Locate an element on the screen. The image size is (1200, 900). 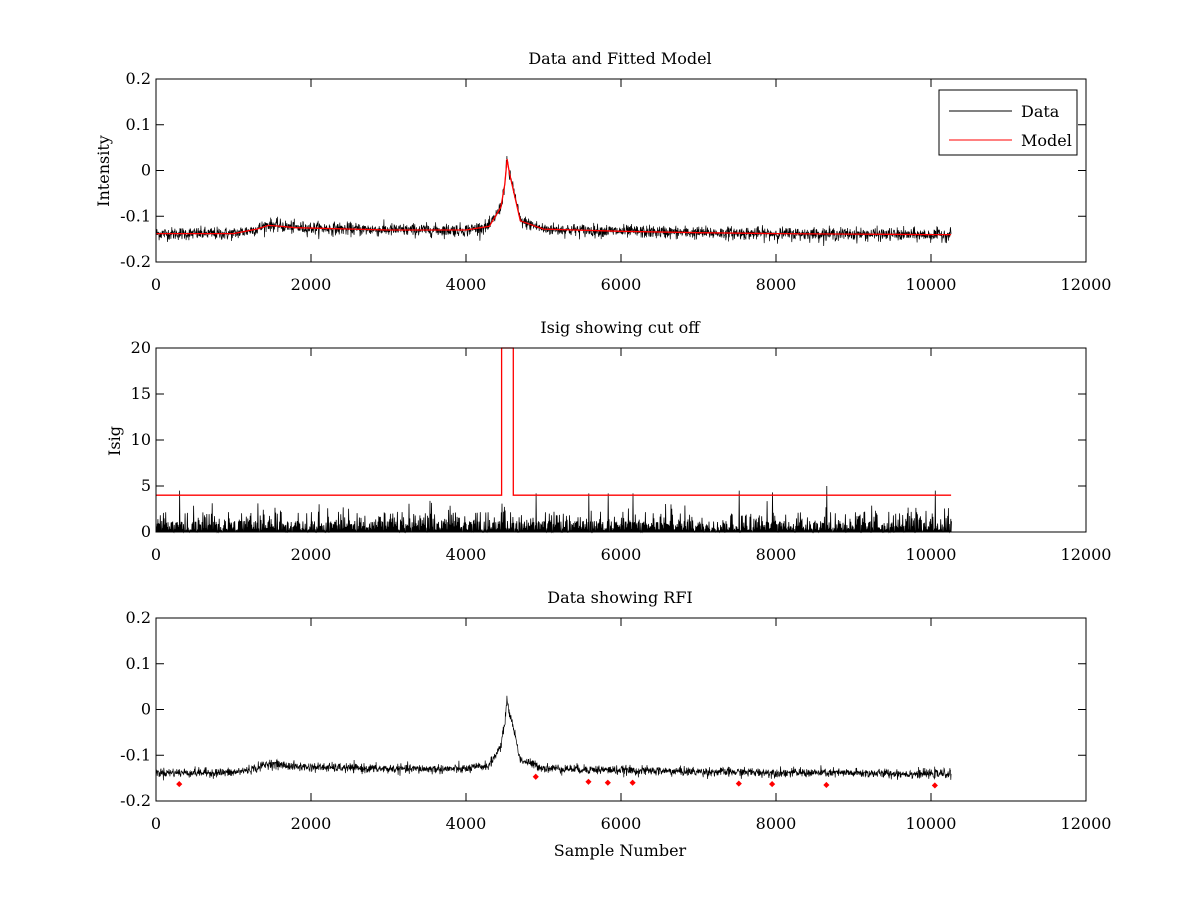
subplot-title: Data and Fitted Model is located at coordinates (619, 58).